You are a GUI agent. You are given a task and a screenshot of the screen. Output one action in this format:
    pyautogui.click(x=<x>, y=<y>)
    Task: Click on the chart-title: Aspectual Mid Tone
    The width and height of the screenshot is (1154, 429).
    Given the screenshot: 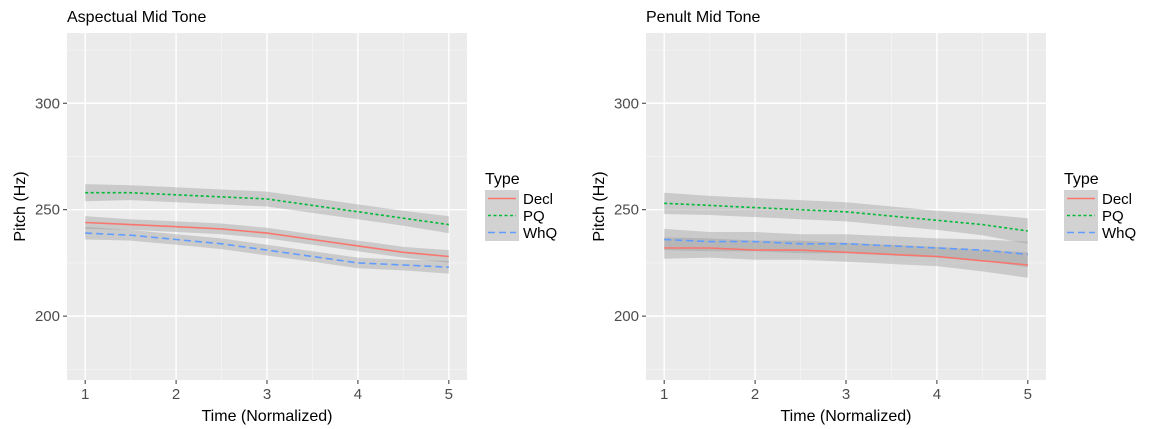 What is the action you would take?
    pyautogui.click(x=136, y=17)
    